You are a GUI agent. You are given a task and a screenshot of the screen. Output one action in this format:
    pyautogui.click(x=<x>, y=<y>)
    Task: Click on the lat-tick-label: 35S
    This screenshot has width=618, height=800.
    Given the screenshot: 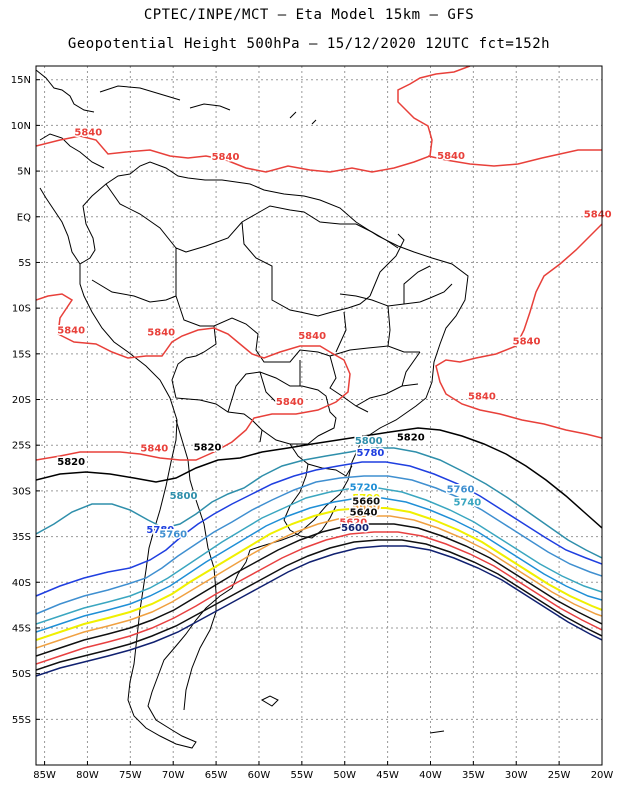 What is the action you would take?
    pyautogui.click(x=21, y=537)
    